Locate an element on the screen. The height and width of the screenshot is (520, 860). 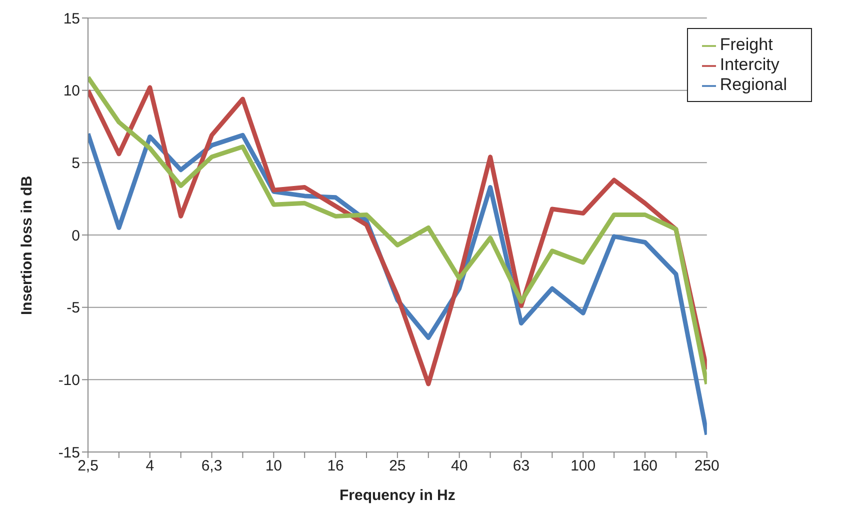
y-tick-label: 10 is located at coordinates (71, 91).